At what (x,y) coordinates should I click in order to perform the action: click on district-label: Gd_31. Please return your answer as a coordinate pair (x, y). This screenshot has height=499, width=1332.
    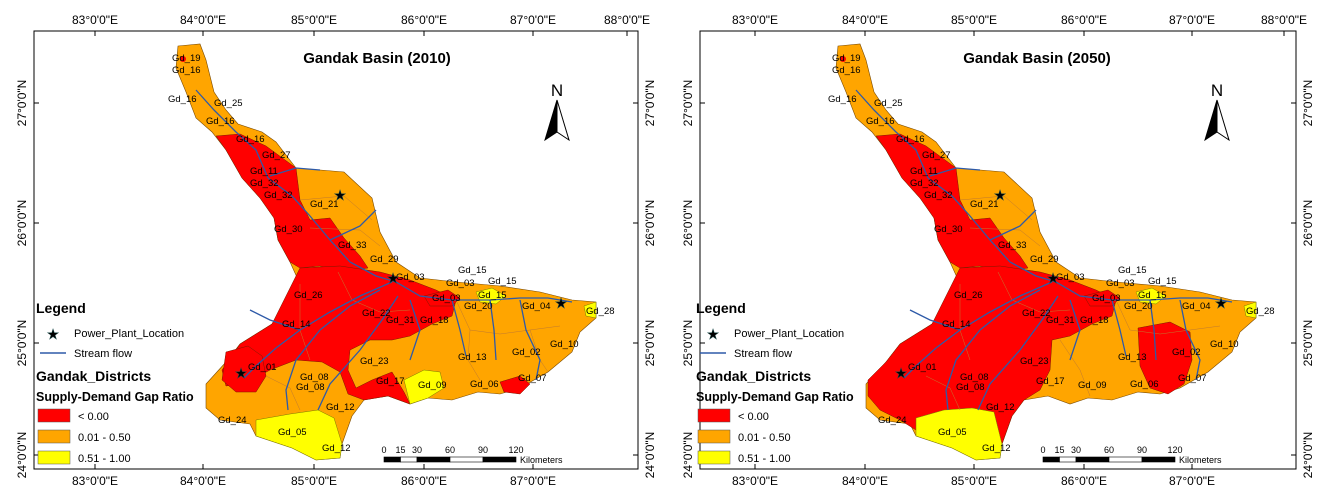
    Looking at the image, I should click on (1060, 320).